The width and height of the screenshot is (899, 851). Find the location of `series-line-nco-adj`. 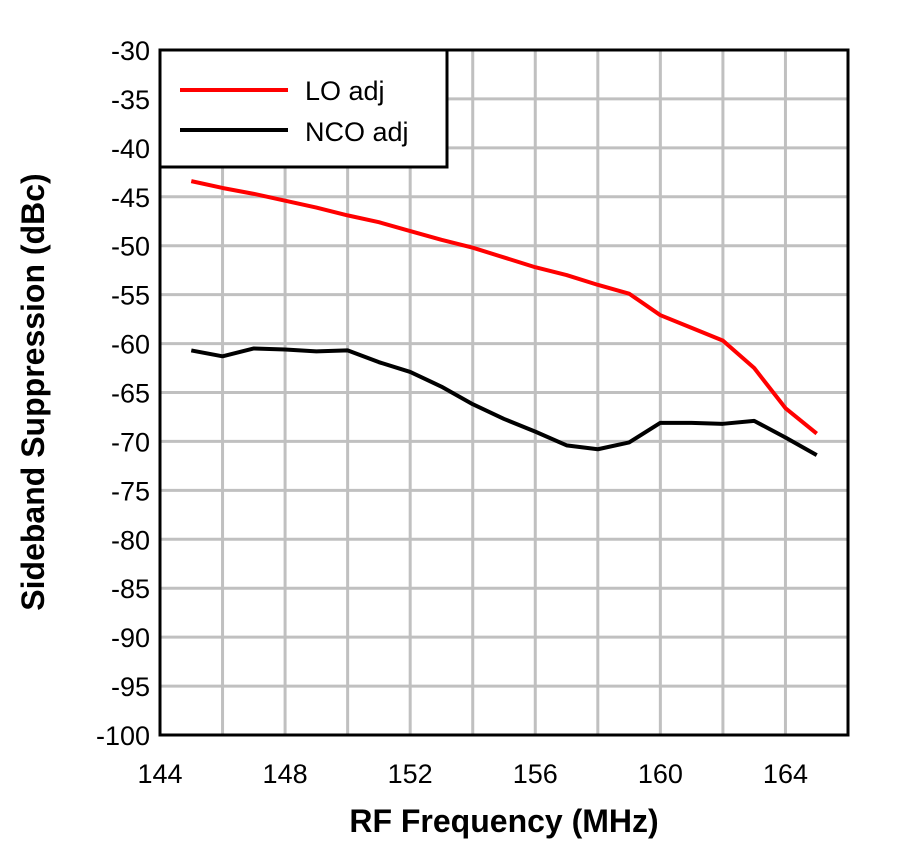

series-line-nco-adj is located at coordinates (504, 401).